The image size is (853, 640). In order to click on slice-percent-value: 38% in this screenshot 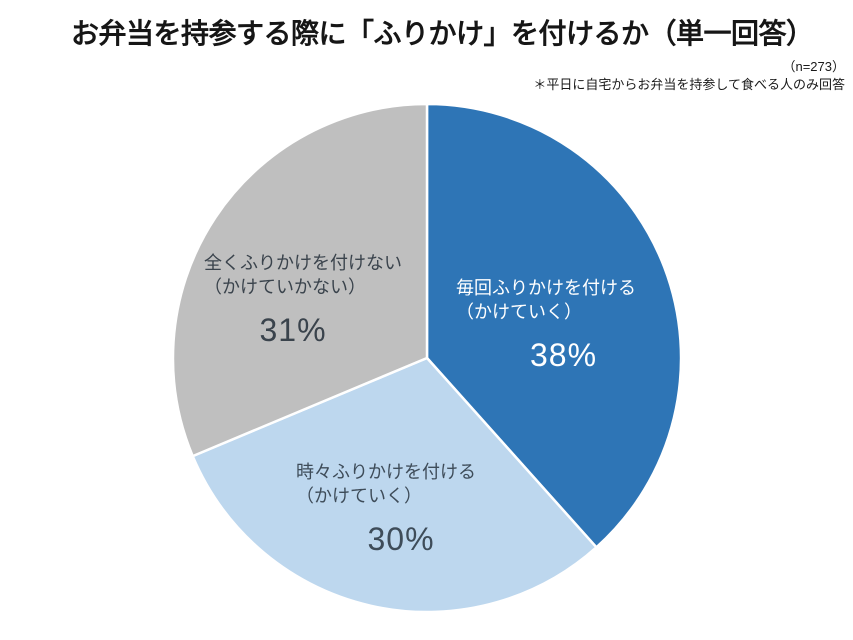, I will do `click(563, 354)`.